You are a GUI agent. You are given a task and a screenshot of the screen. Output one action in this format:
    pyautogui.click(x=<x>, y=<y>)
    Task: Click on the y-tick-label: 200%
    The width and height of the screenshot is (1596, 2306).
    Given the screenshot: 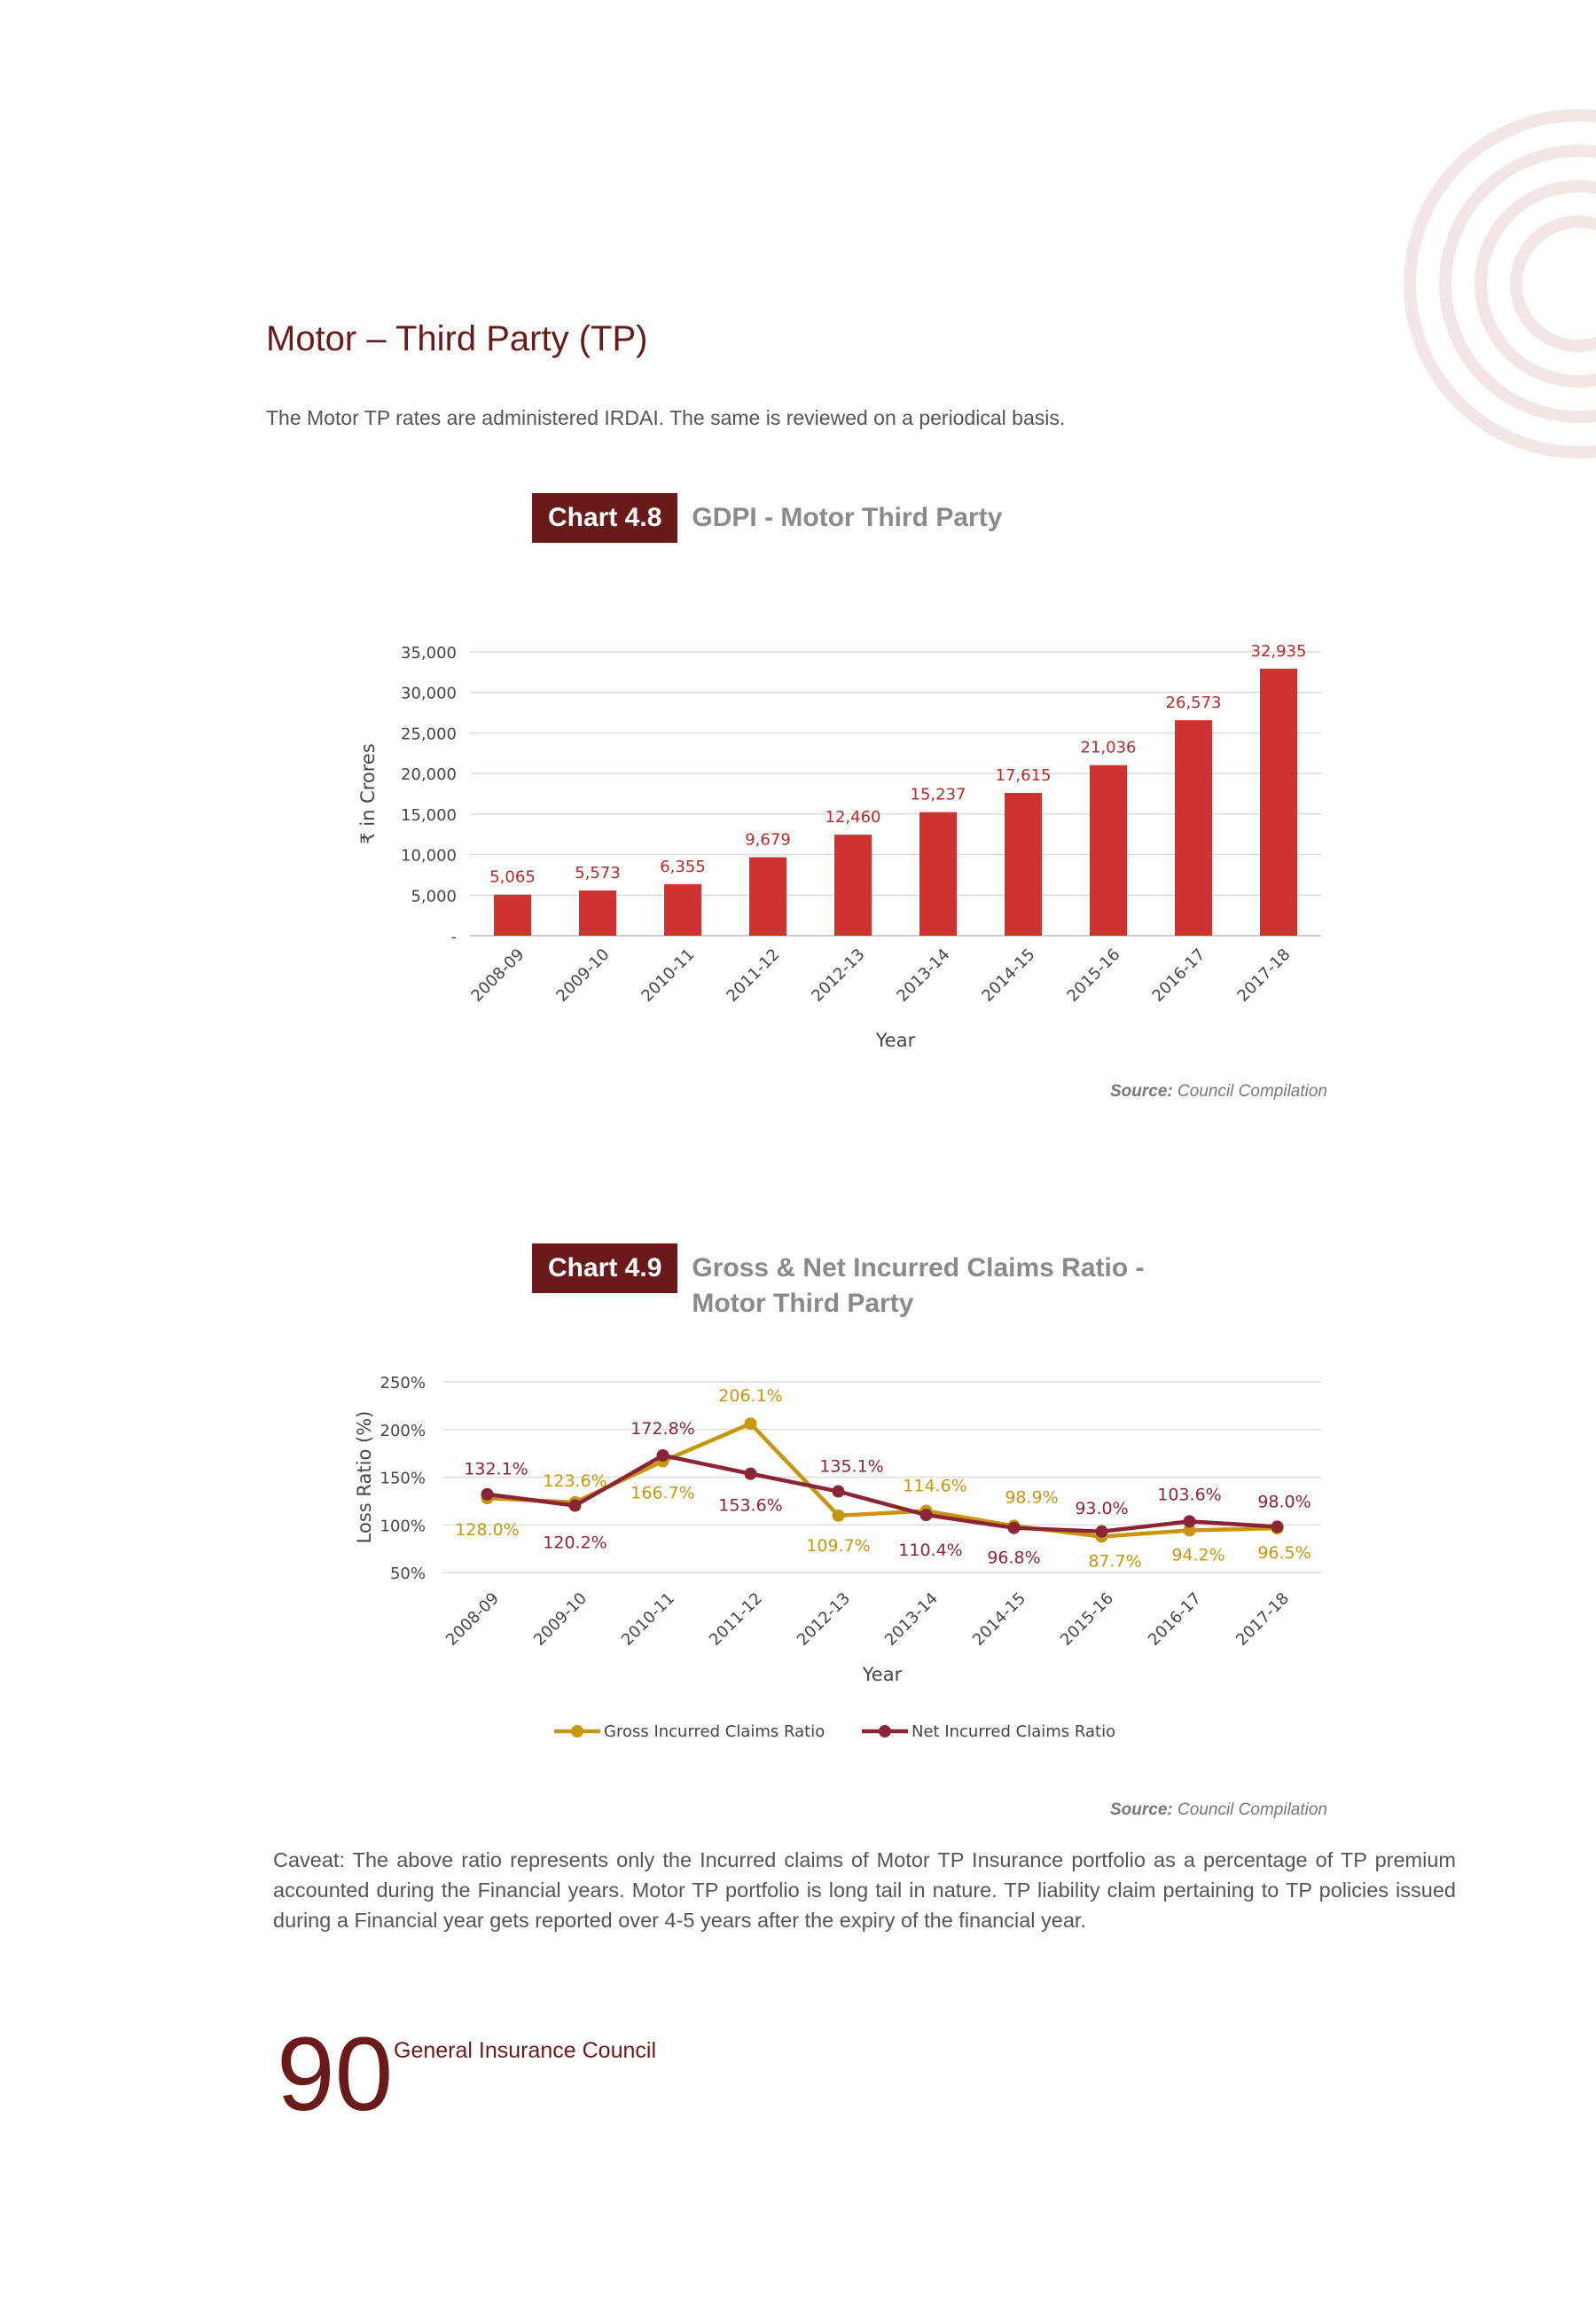 What is the action you would take?
    pyautogui.click(x=403, y=1431)
    